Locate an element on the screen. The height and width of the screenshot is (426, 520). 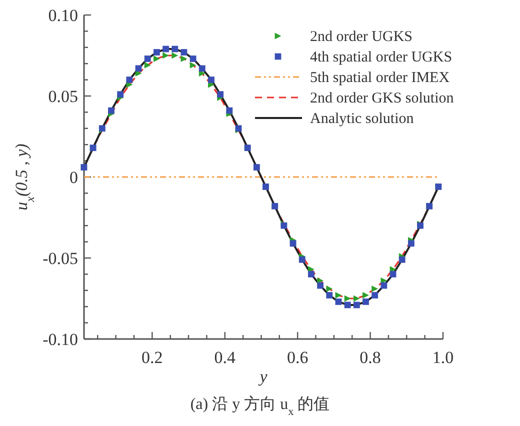
y-tick-label: 0.05 is located at coordinates (63, 96).